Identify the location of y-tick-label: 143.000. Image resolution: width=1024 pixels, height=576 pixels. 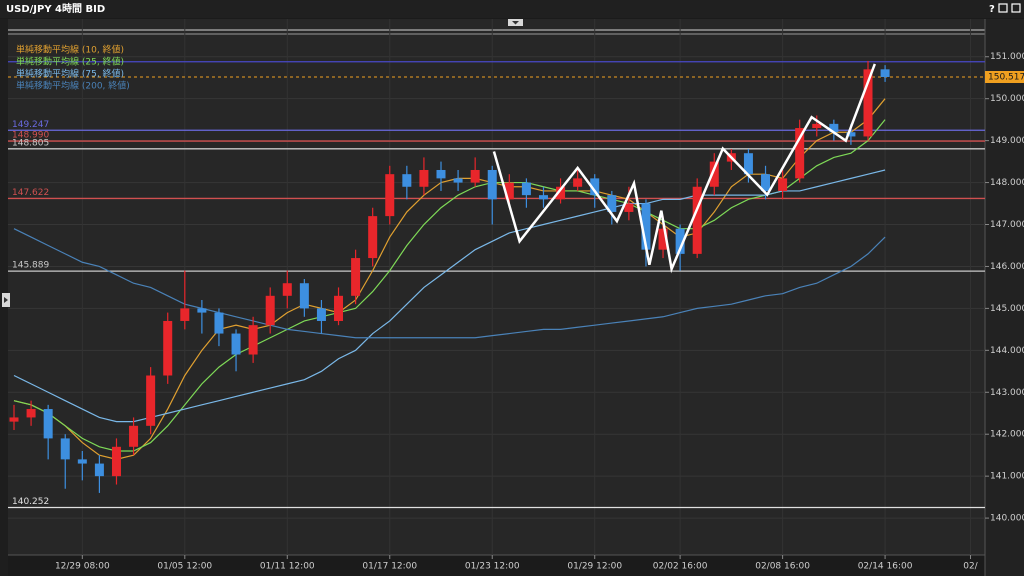
(1007, 393).